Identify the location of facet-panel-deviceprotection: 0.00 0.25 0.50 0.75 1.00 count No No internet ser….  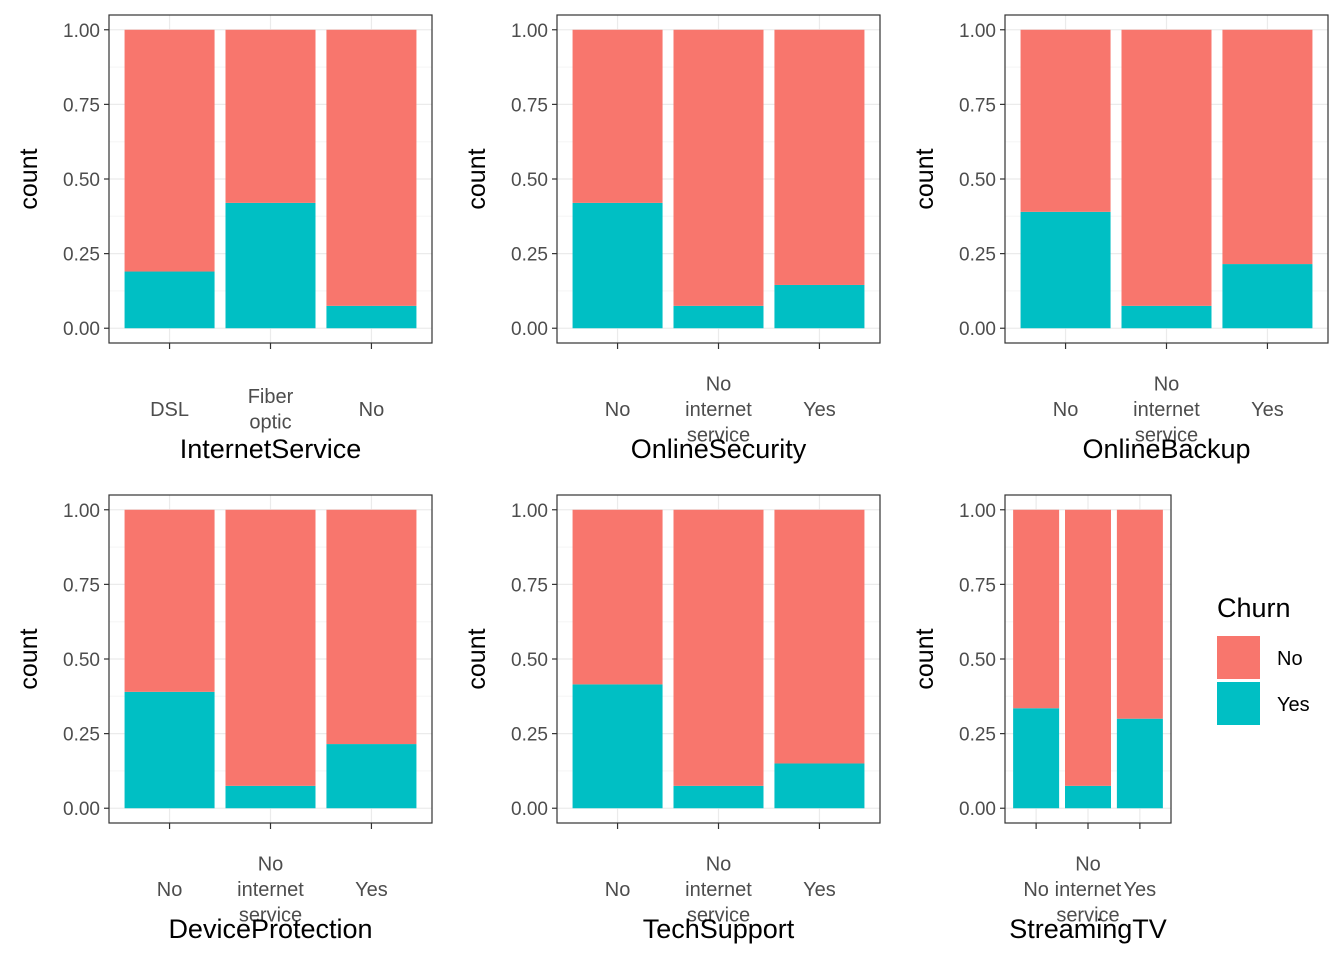
(224, 719).